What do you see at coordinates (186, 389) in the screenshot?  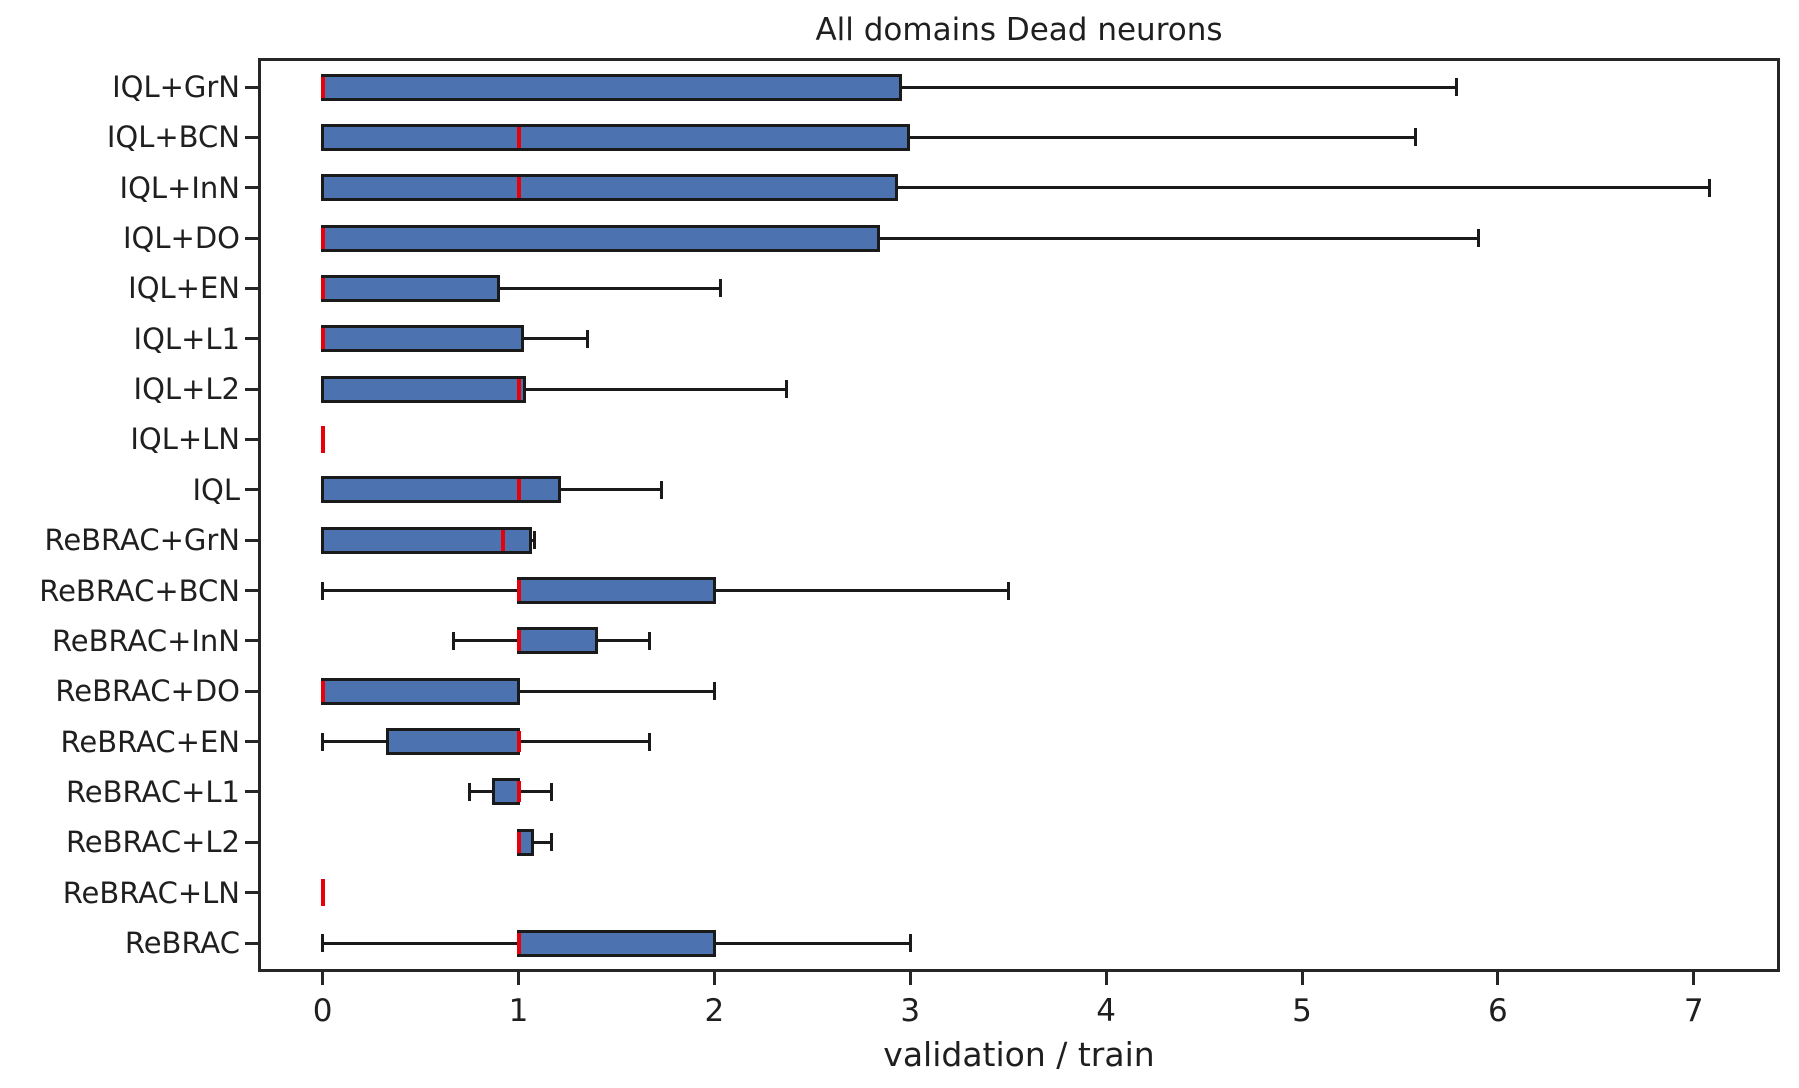 I see `y-tick-label: IQL+L2` at bounding box center [186, 389].